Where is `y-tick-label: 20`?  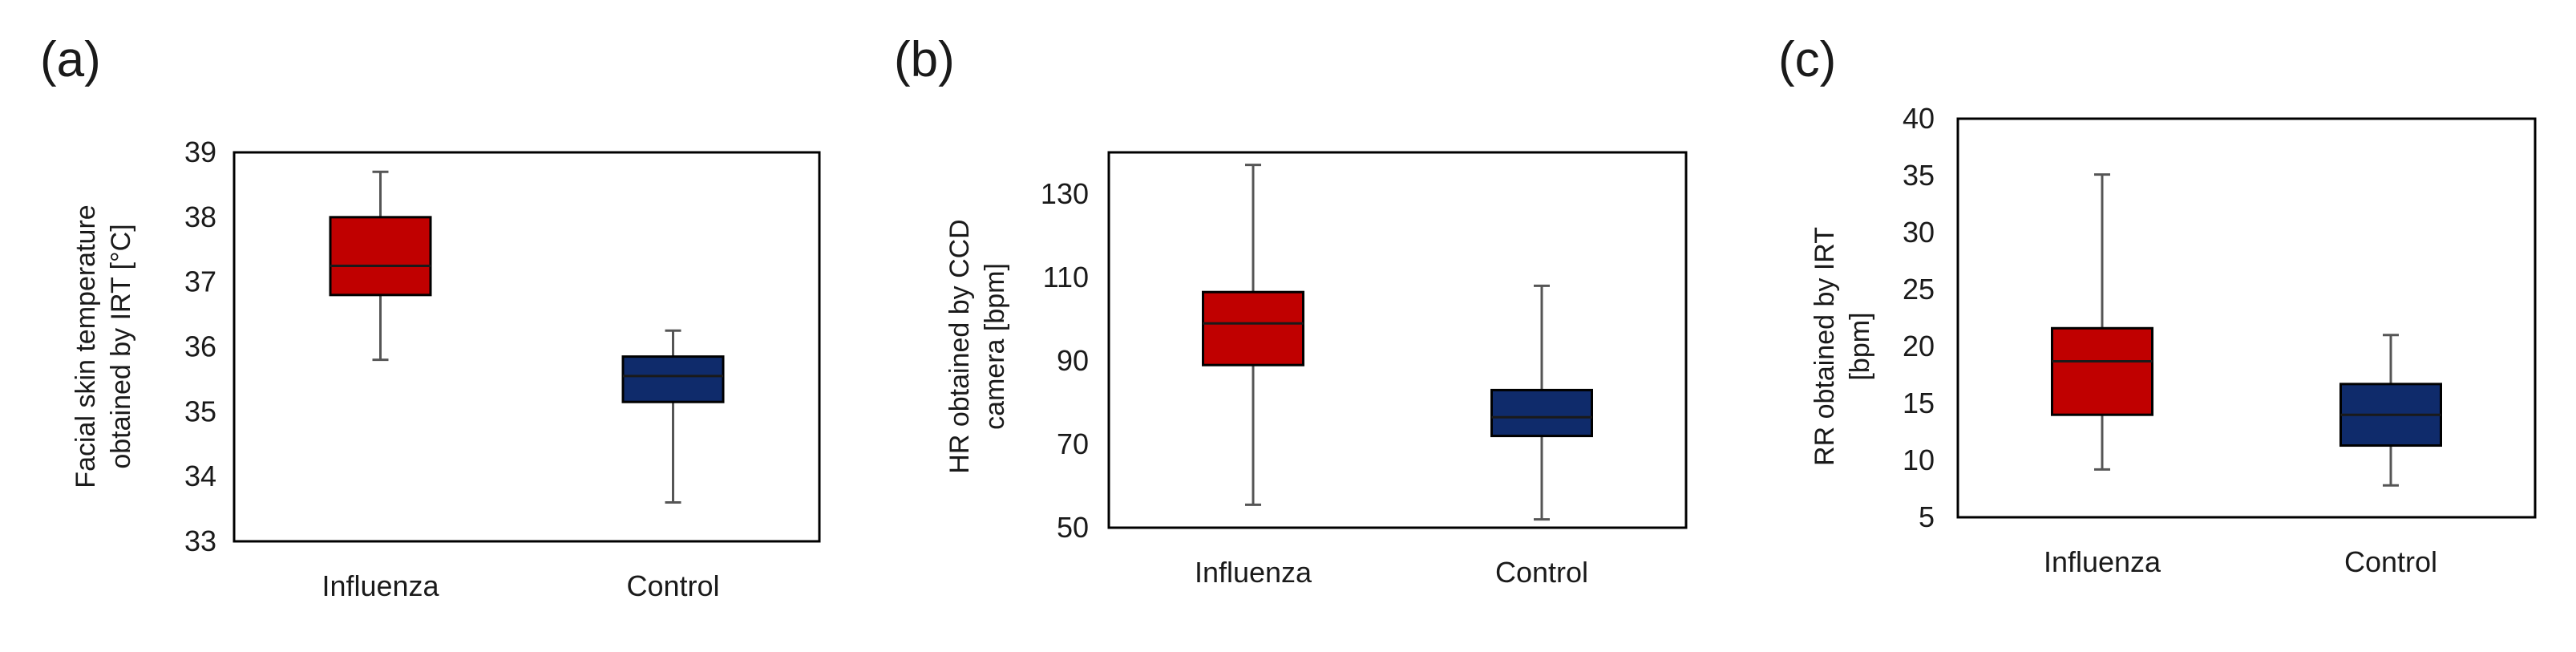
y-tick-label: 20 is located at coordinates (1919, 346).